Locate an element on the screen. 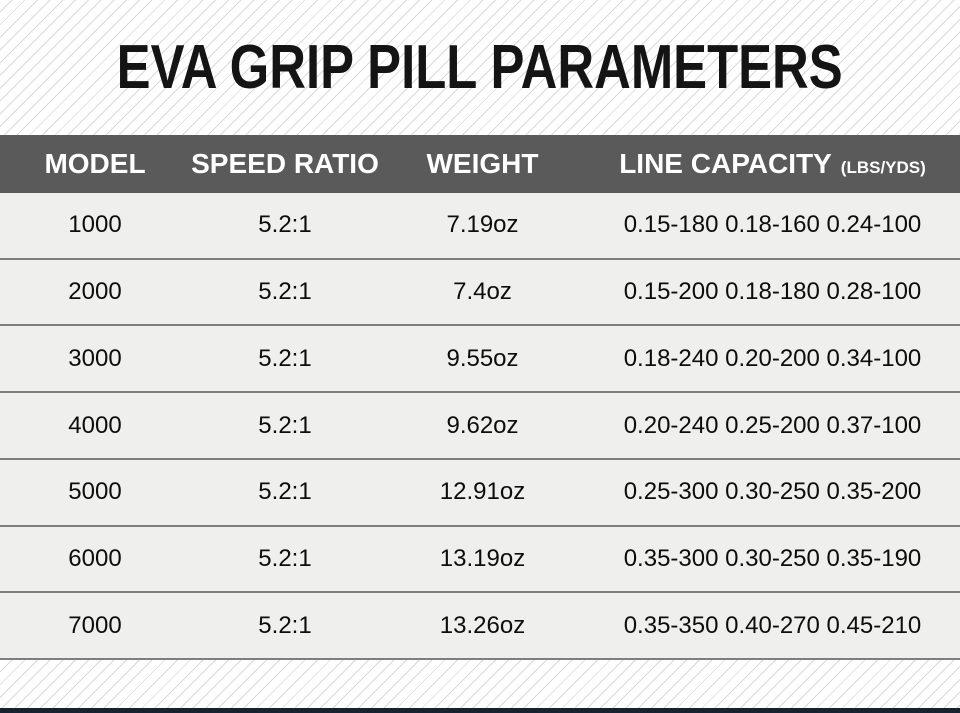  weight-value: 9.55oz is located at coordinates (482, 358).